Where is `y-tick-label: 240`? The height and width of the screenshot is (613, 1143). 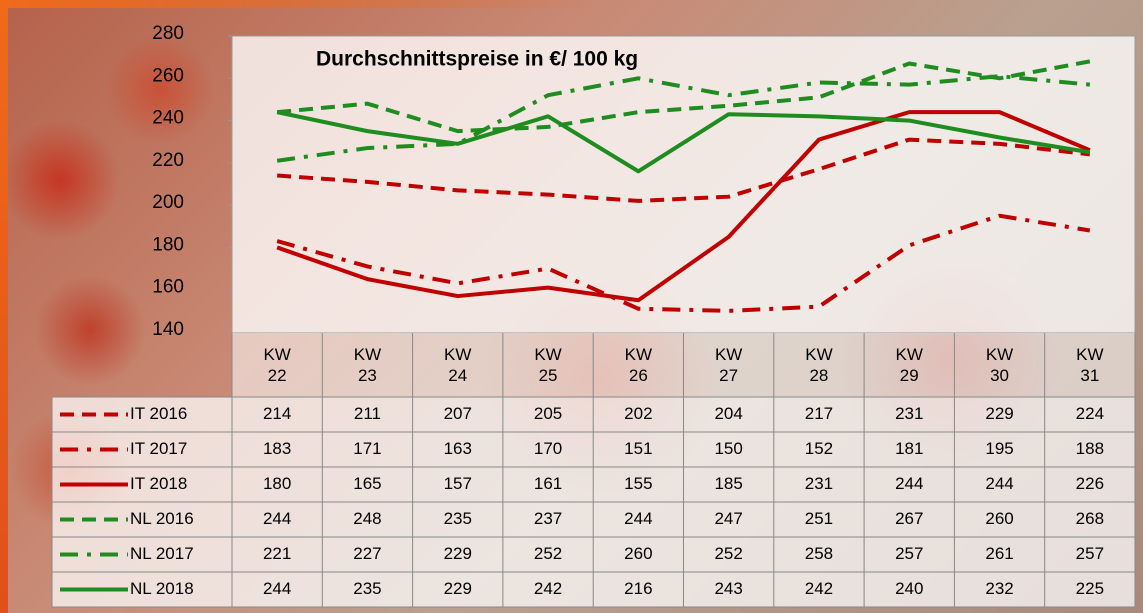
y-tick-label: 240 is located at coordinates (168, 118).